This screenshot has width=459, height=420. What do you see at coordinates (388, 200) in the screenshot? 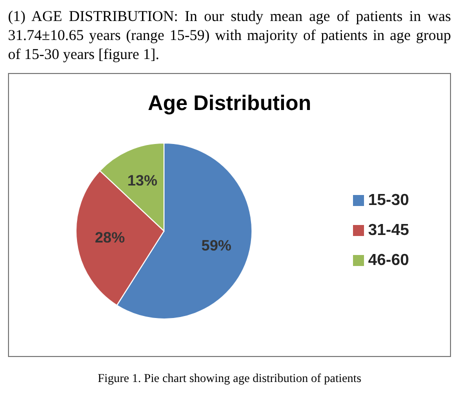
I see `legend-label: 15-30` at bounding box center [388, 200].